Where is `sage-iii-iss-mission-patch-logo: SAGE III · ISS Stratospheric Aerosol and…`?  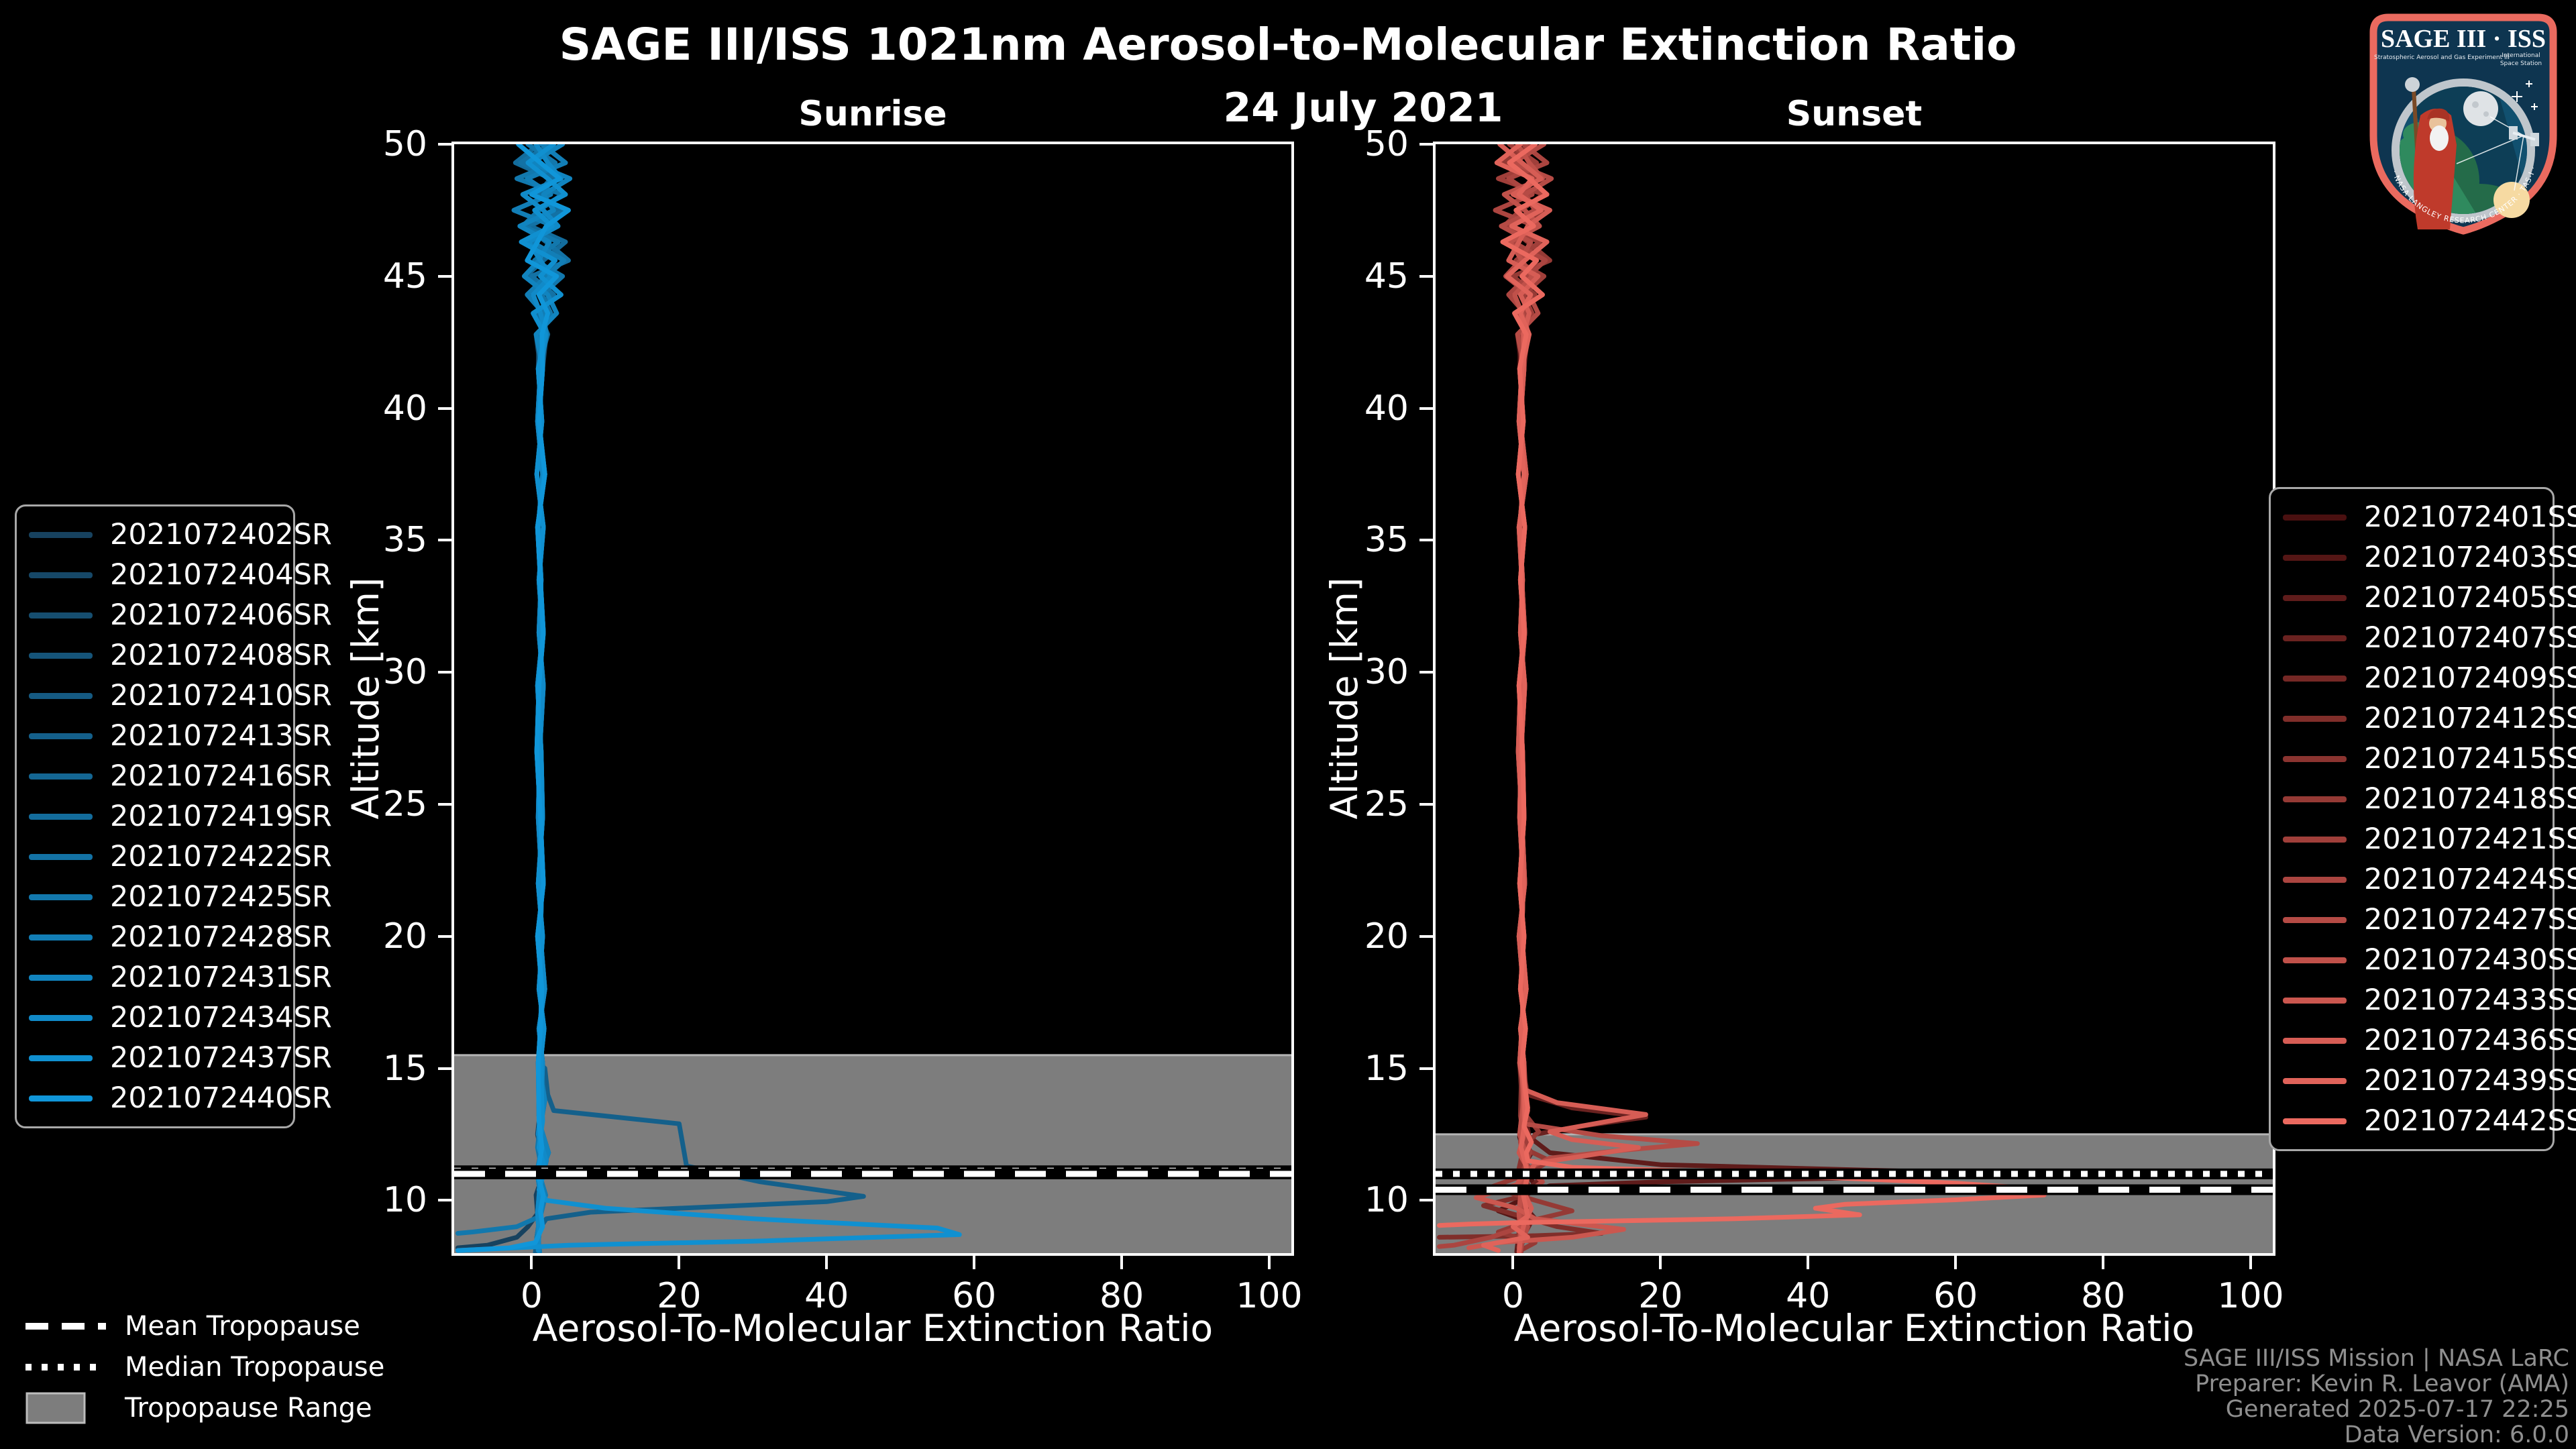
sage-iii-iss-mission-patch-logo: SAGE III · ISS Stratospheric Aerosol and… is located at coordinates (2456, 121).